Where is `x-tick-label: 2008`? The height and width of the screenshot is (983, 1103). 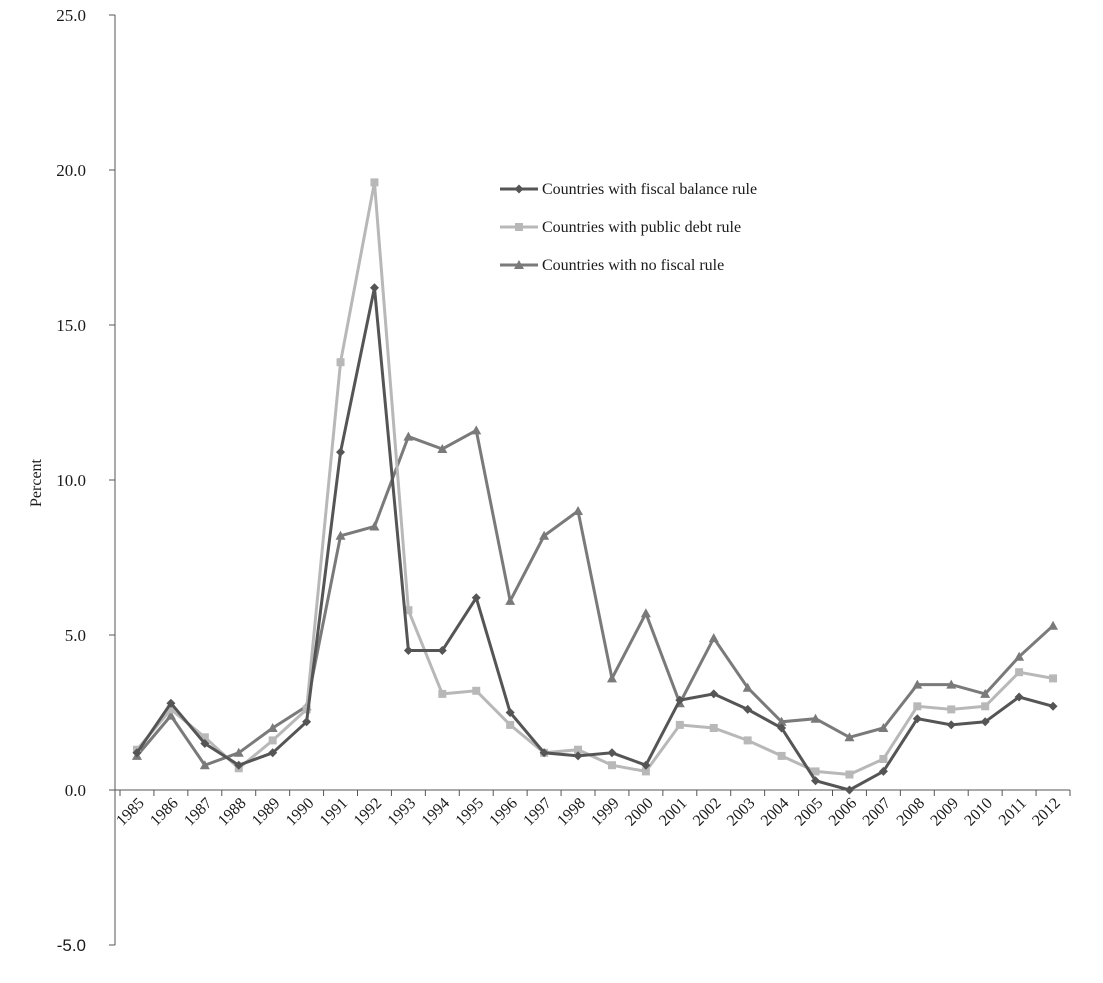
x-tick-label: 2008 is located at coordinates (911, 812).